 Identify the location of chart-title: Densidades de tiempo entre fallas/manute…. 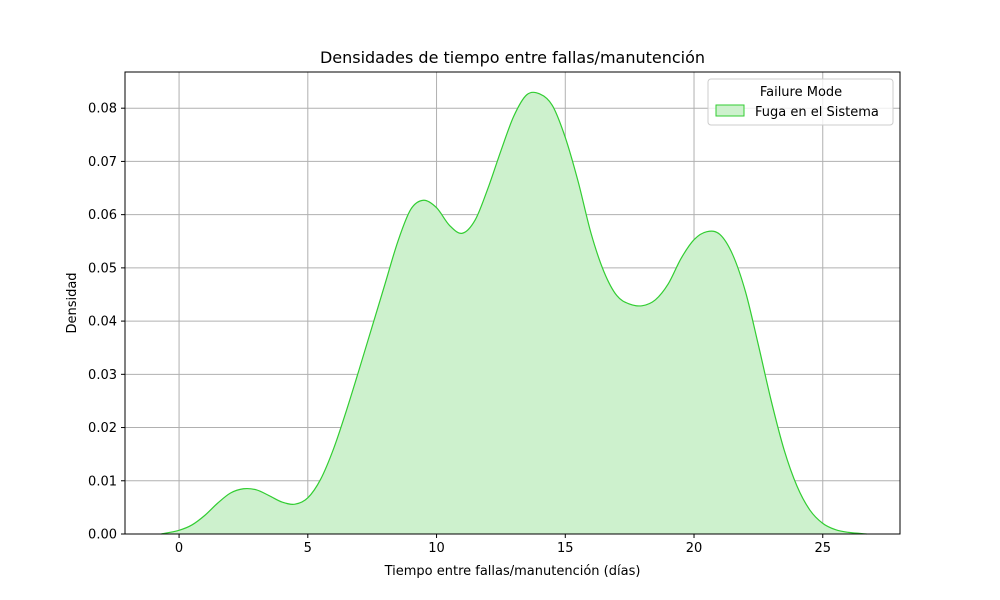
(512, 57).